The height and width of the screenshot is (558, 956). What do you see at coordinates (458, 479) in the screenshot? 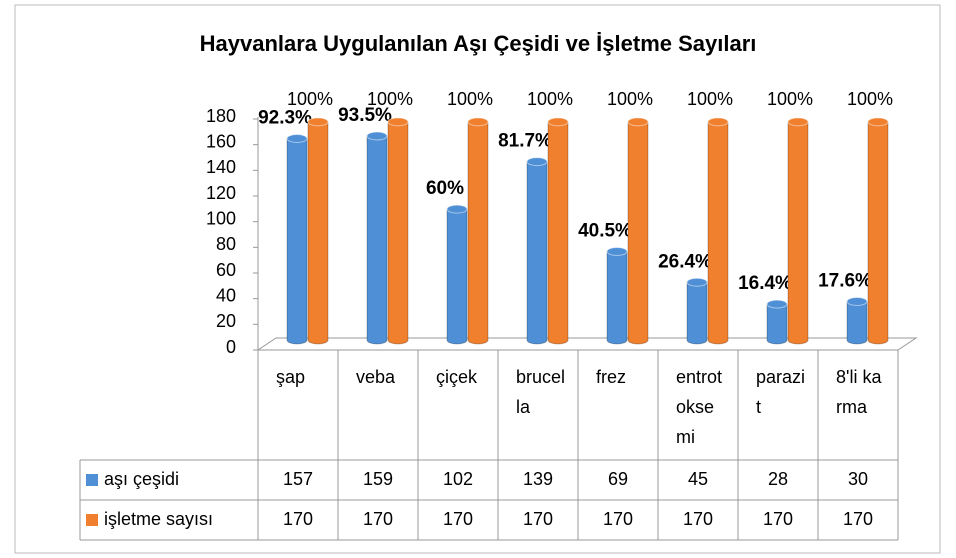
I see `table-value: 102` at bounding box center [458, 479].